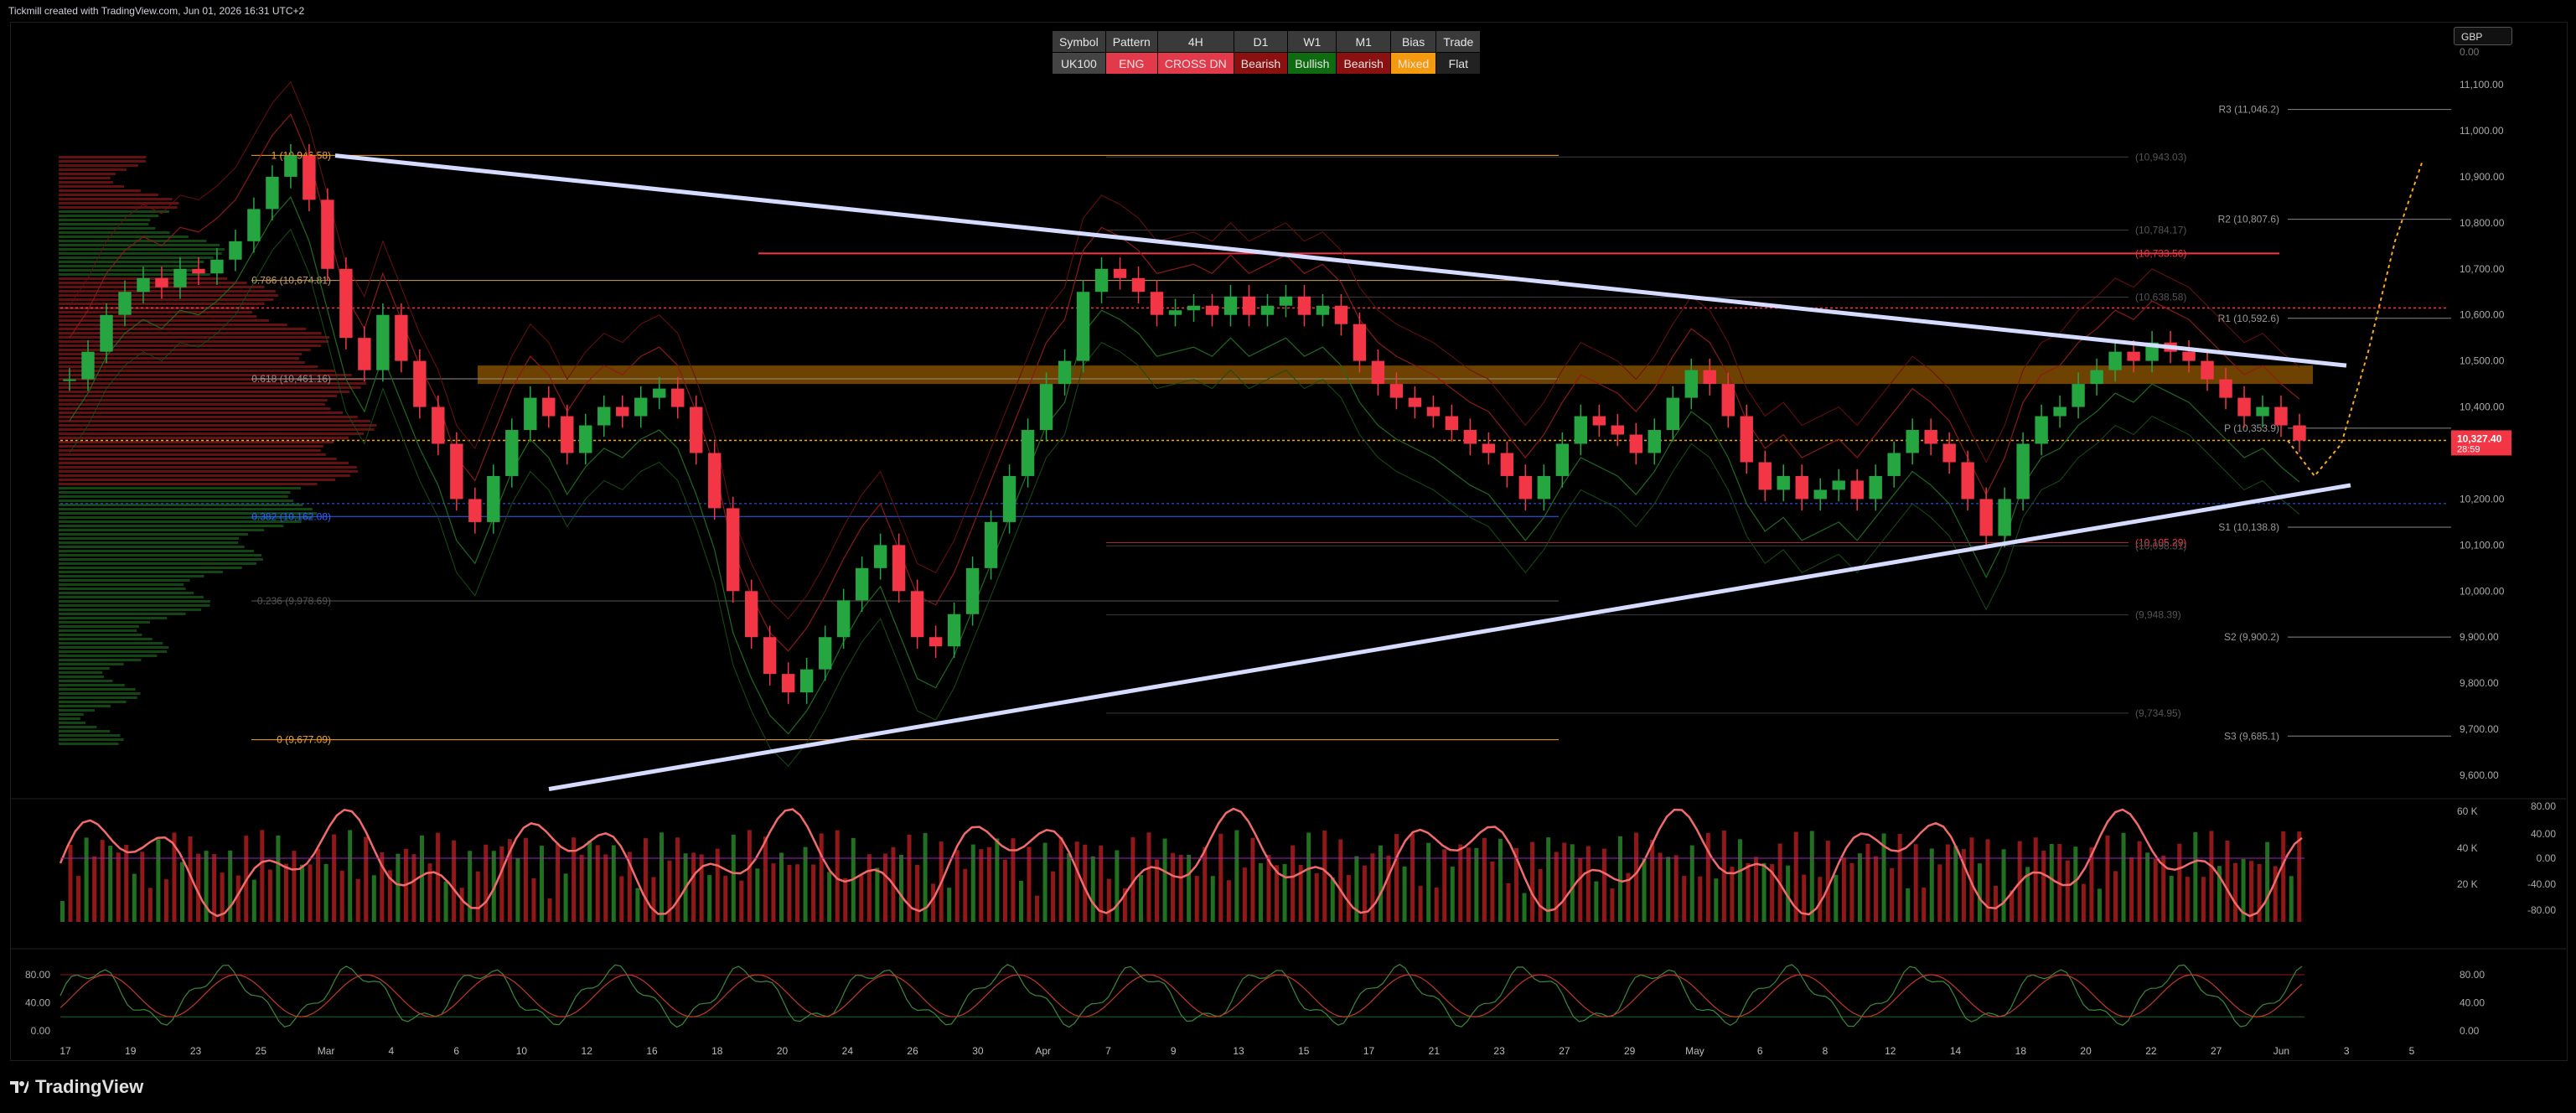 Image resolution: width=2576 pixels, height=1113 pixels. Describe the element at coordinates (2160, 297) in the screenshot. I see `level-label: (10,638.58)` at that location.